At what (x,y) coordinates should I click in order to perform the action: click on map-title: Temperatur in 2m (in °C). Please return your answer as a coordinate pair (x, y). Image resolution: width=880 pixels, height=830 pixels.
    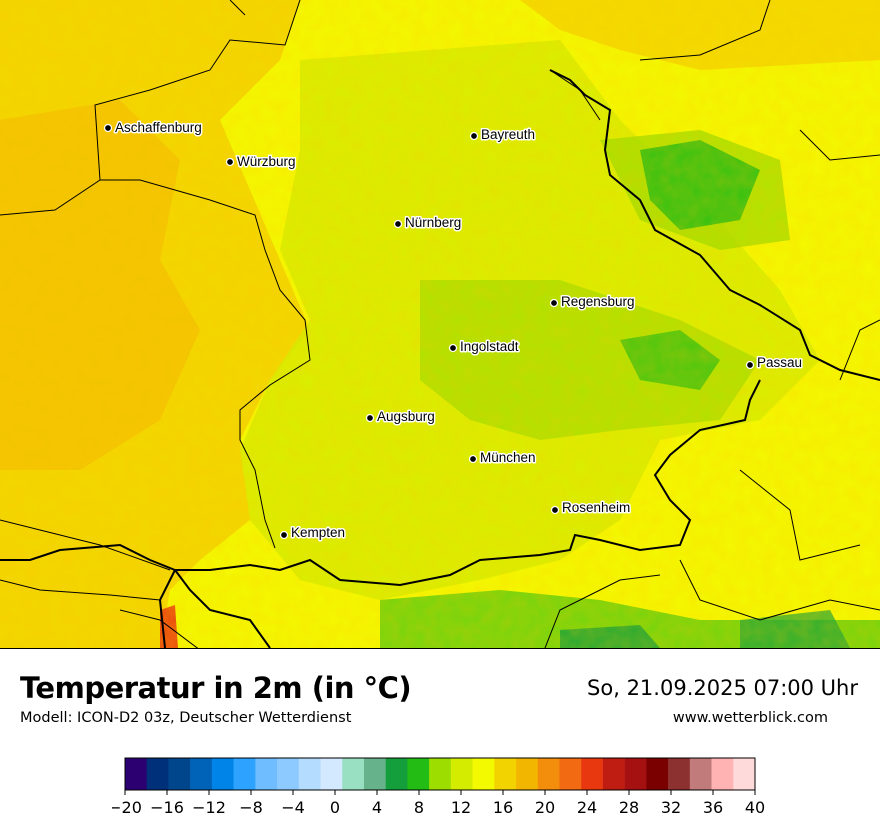
    Looking at the image, I should click on (216, 688).